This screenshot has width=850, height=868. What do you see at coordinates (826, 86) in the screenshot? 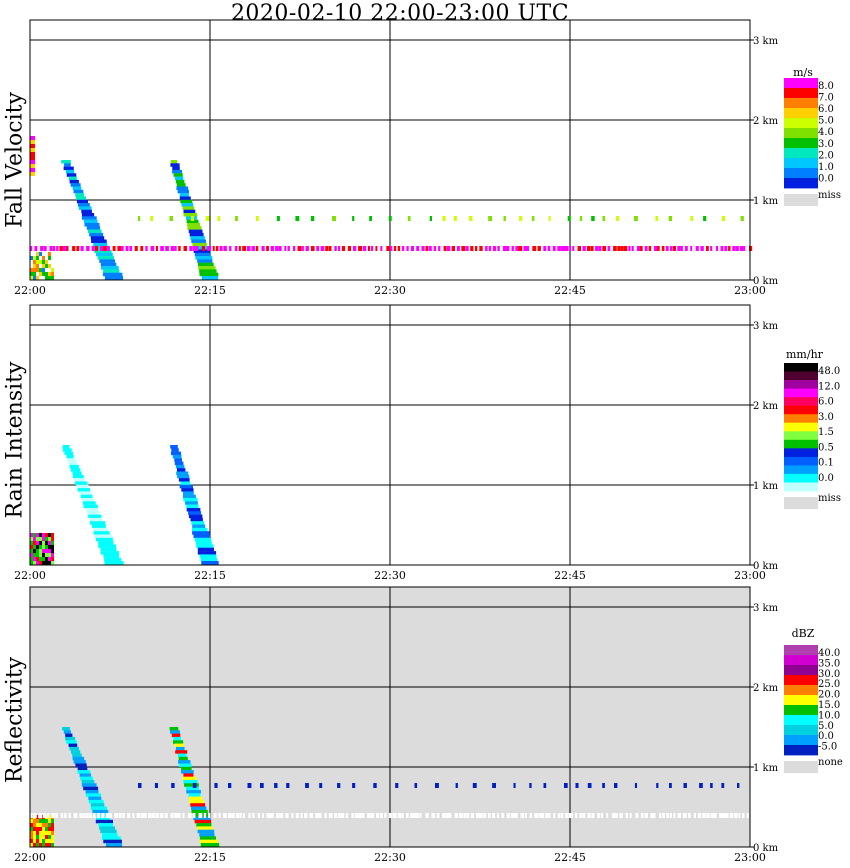
I see `legend-label: 8.0` at bounding box center [826, 86].